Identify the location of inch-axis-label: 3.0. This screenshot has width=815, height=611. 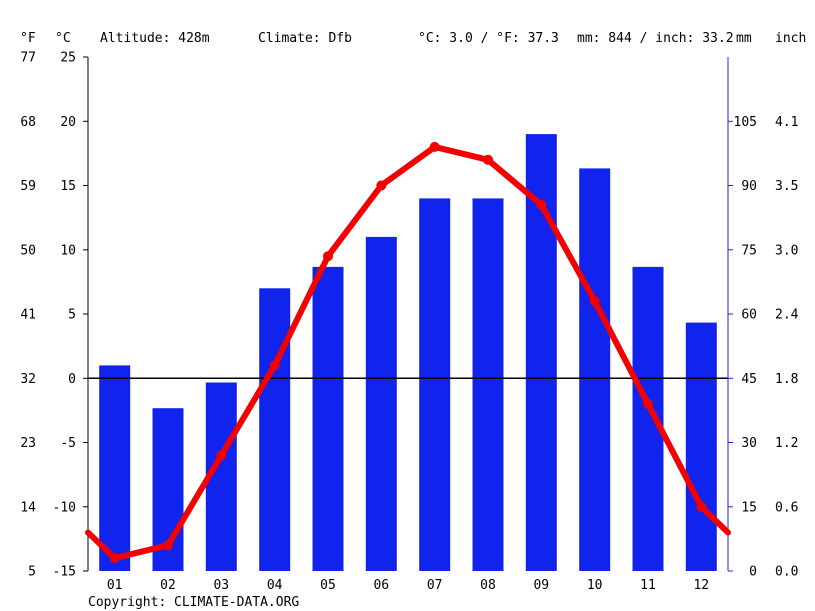
(786, 250).